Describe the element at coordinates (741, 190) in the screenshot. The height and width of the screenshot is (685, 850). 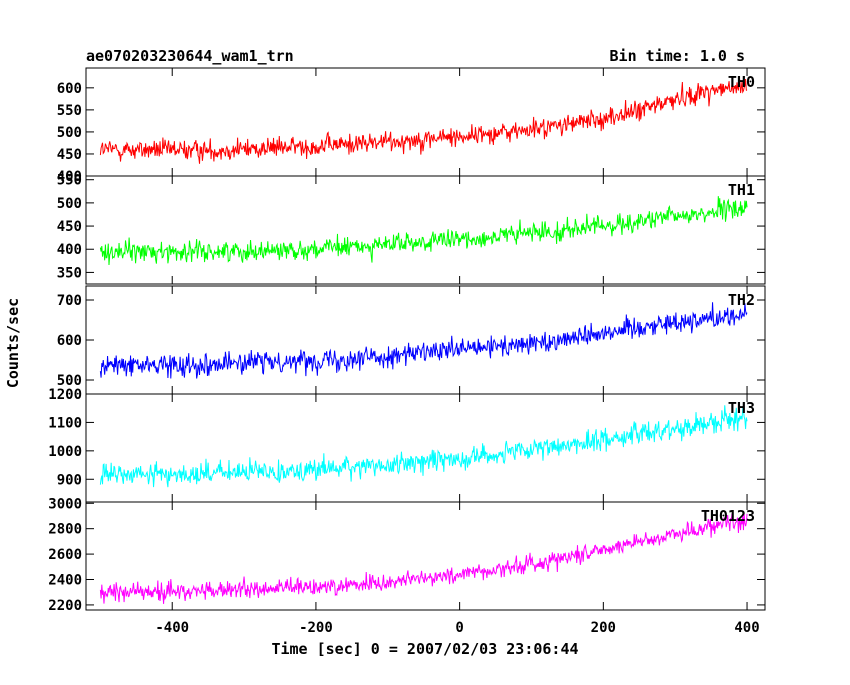
I see `panel-label-th1: TH1` at that location.